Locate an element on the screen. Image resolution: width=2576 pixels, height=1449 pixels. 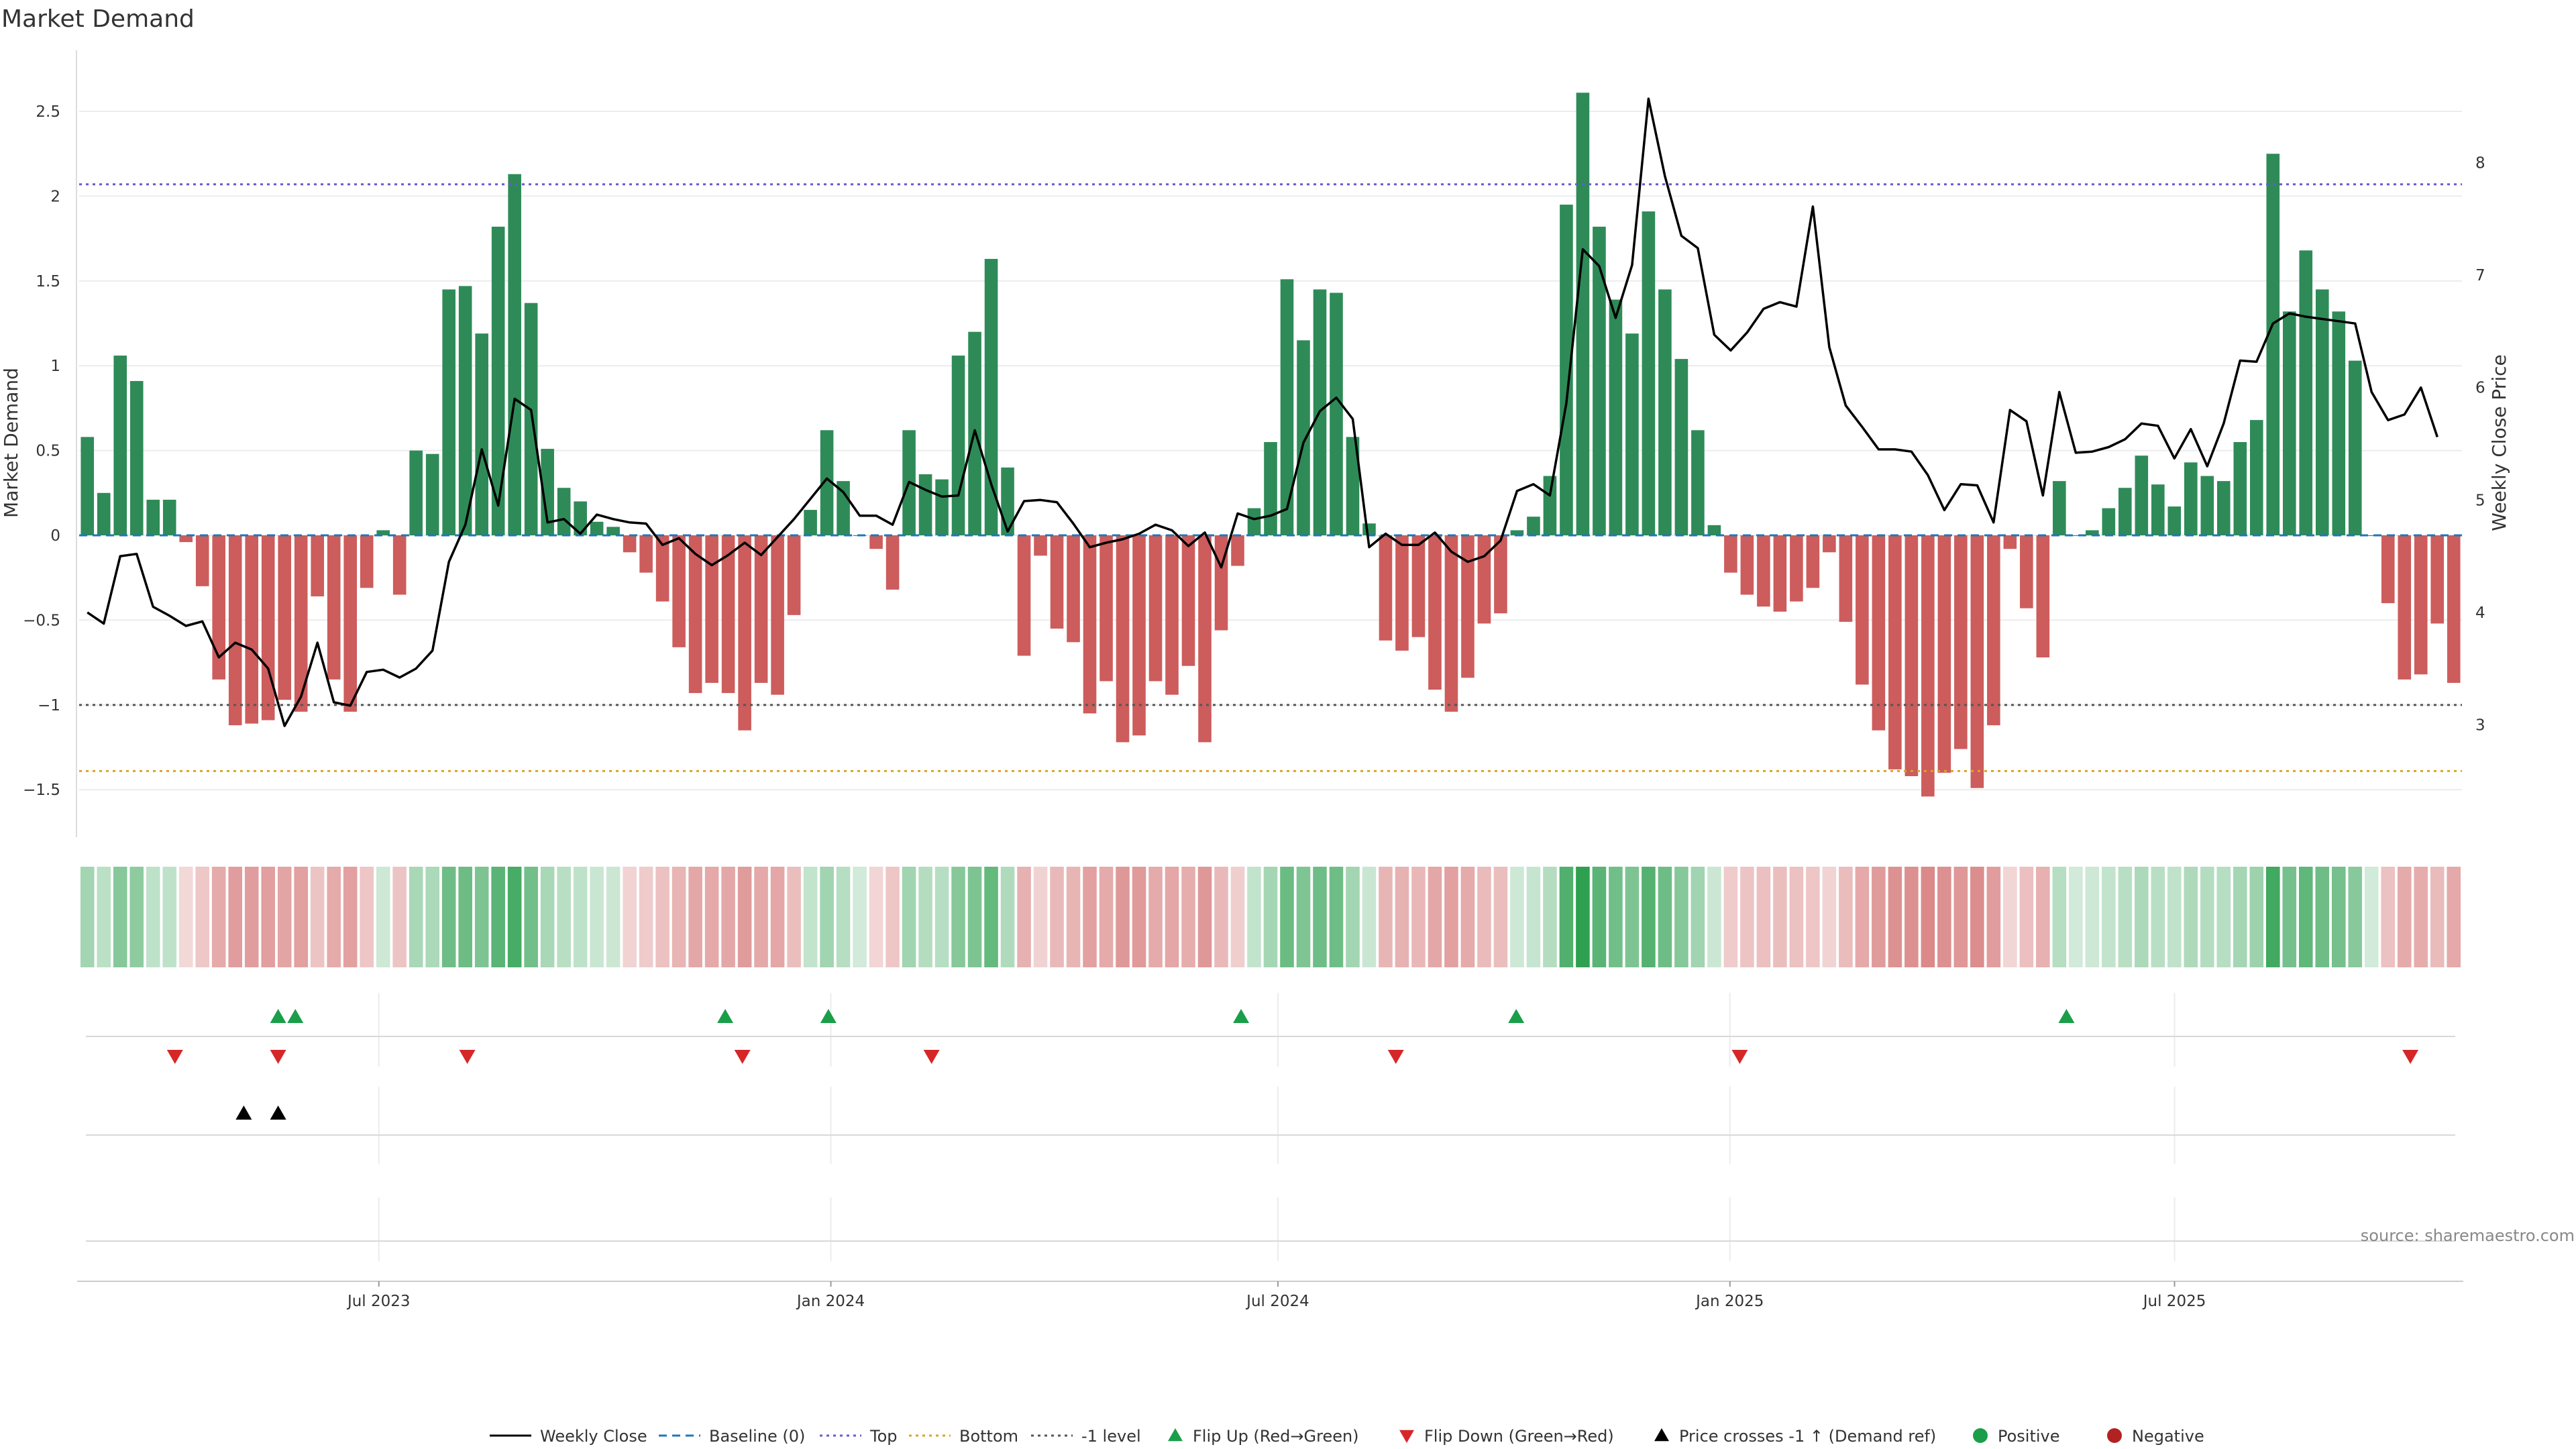
legend-label: Flip Down (Green→Red) is located at coordinates (1519, 1436).